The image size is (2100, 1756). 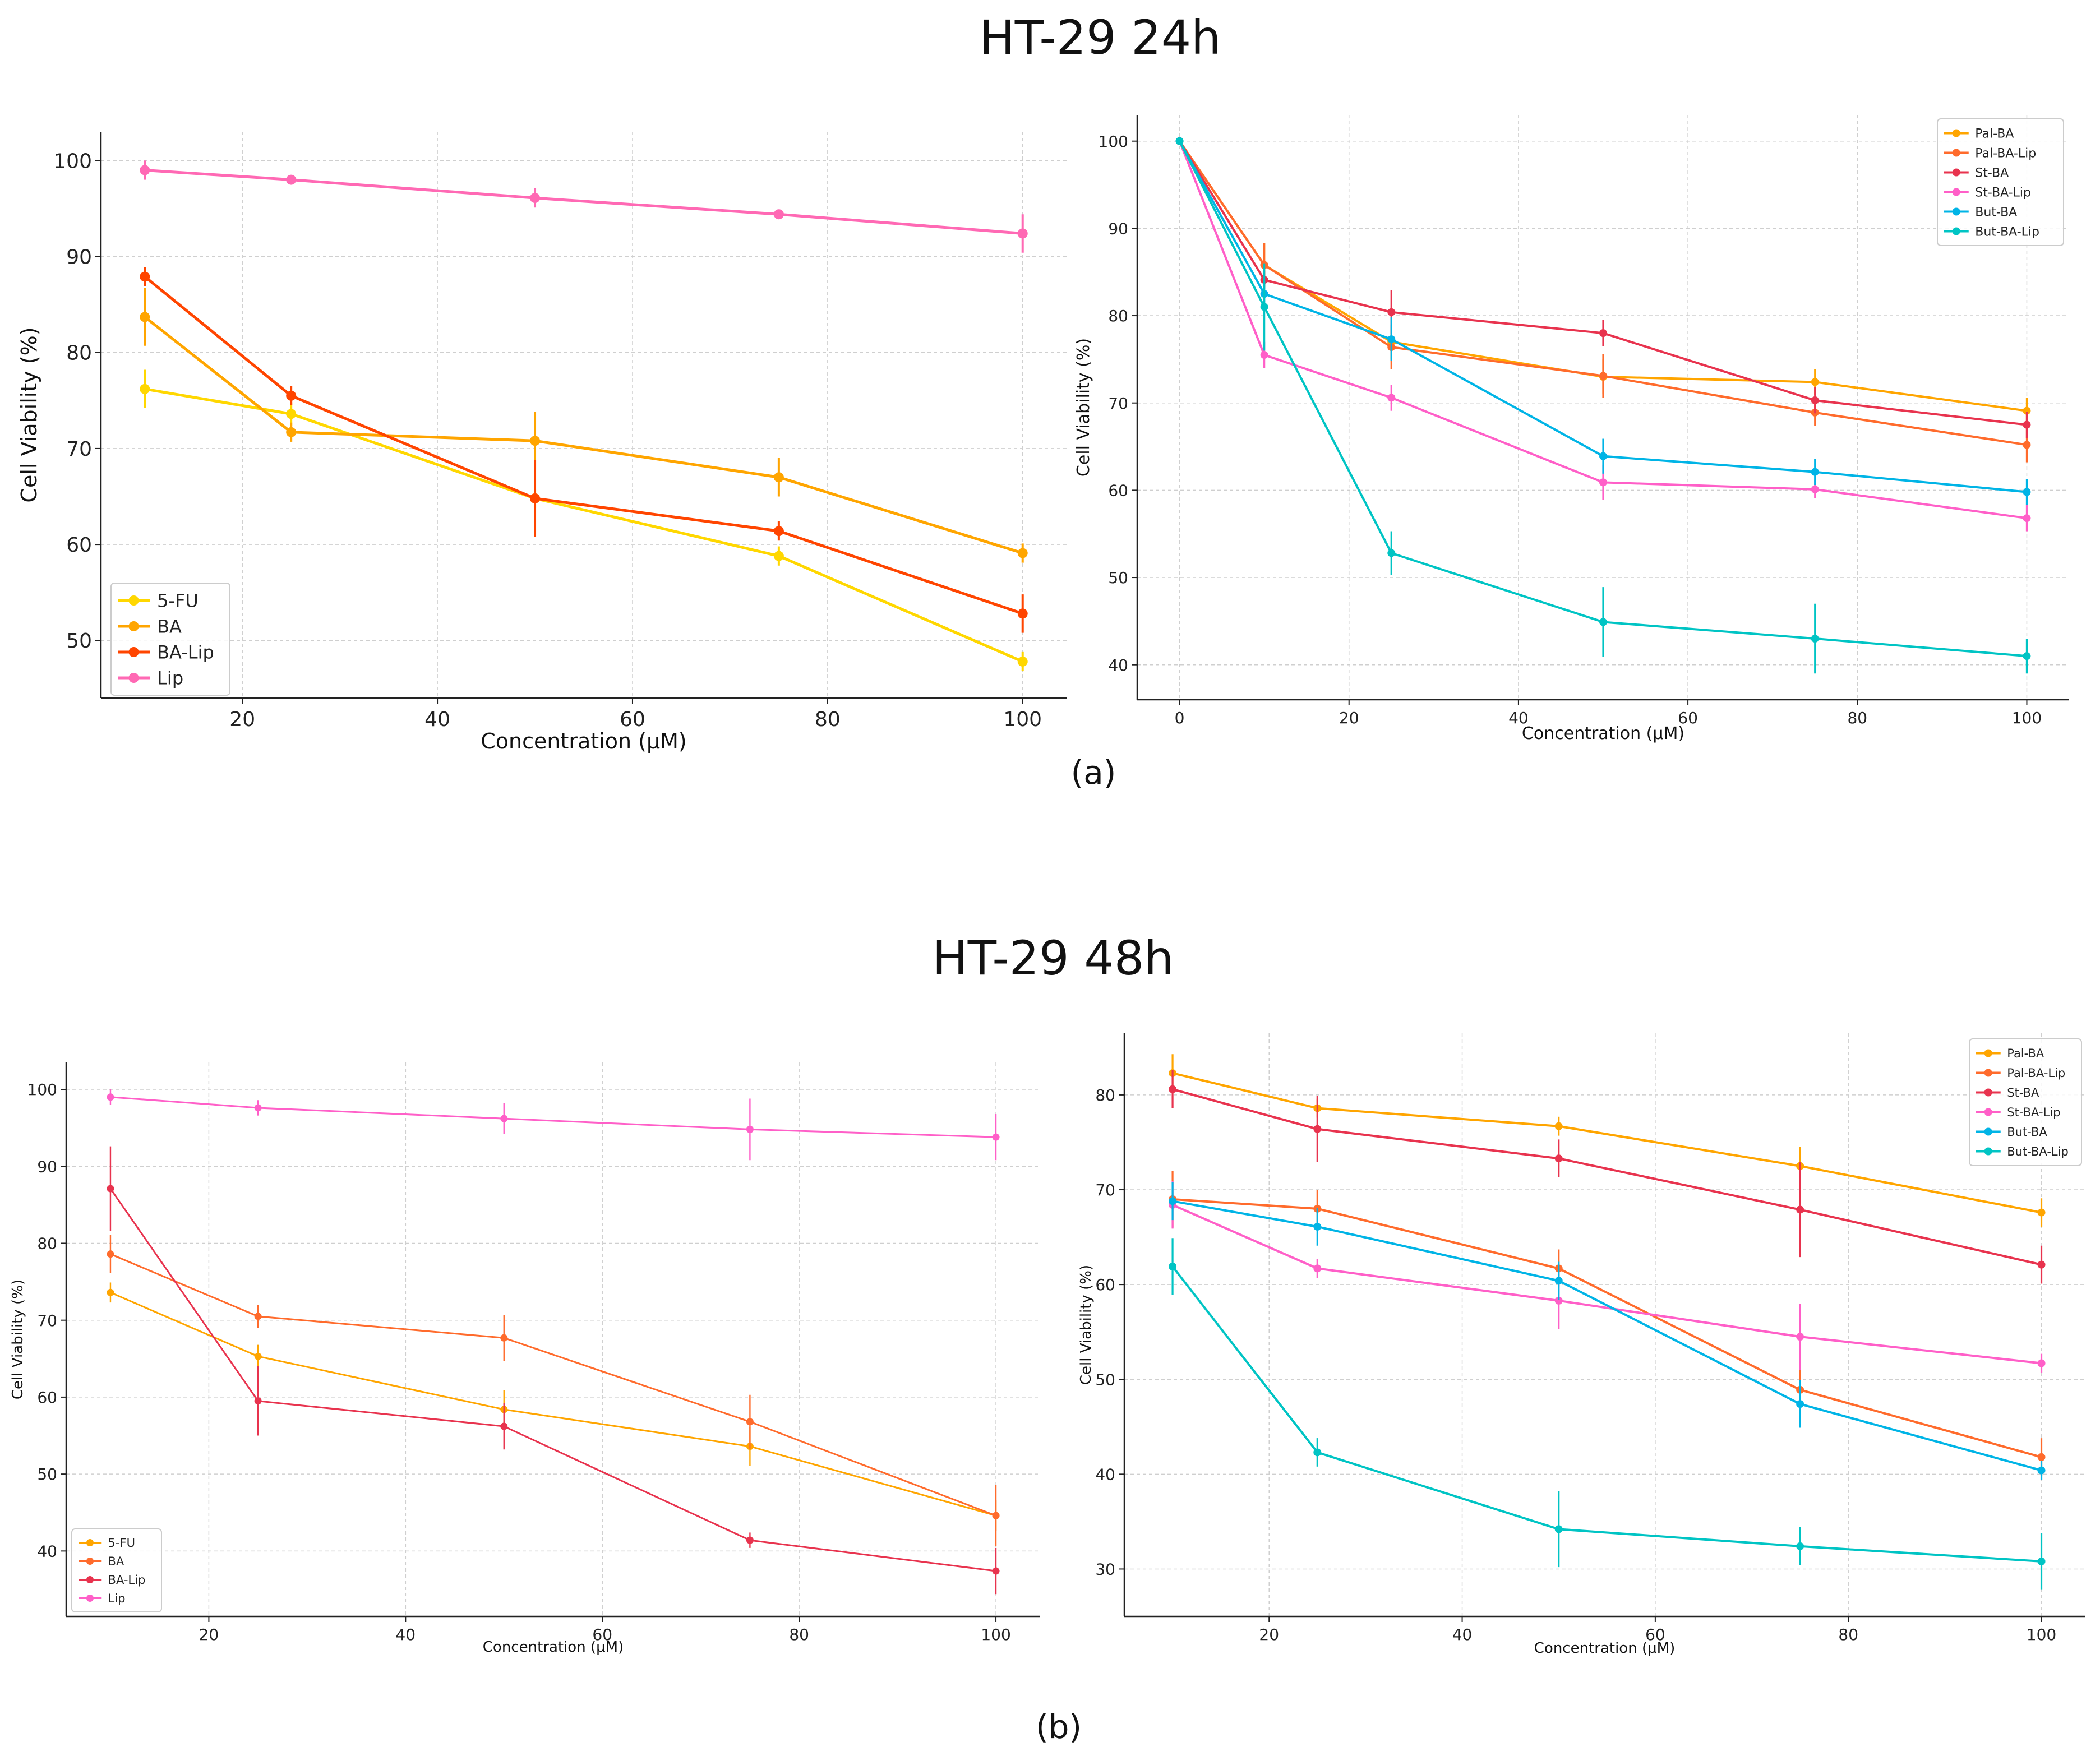 What do you see at coordinates (1059, 1727) in the screenshot?
I see `panel-label-b: (b)` at bounding box center [1059, 1727].